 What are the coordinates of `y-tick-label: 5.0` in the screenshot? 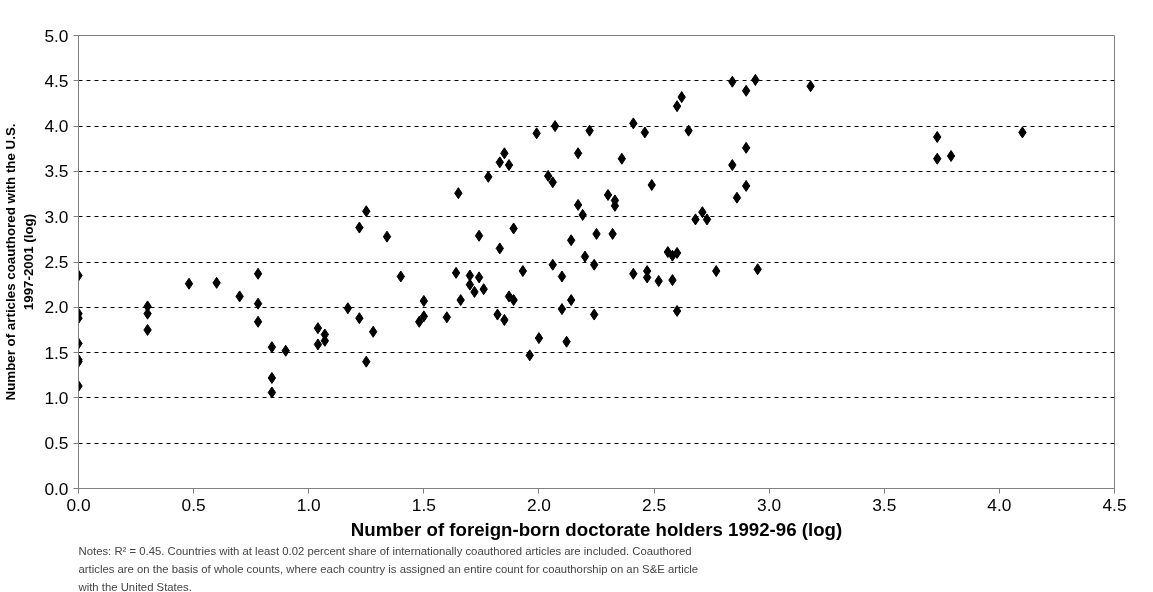 It's located at (56, 35).